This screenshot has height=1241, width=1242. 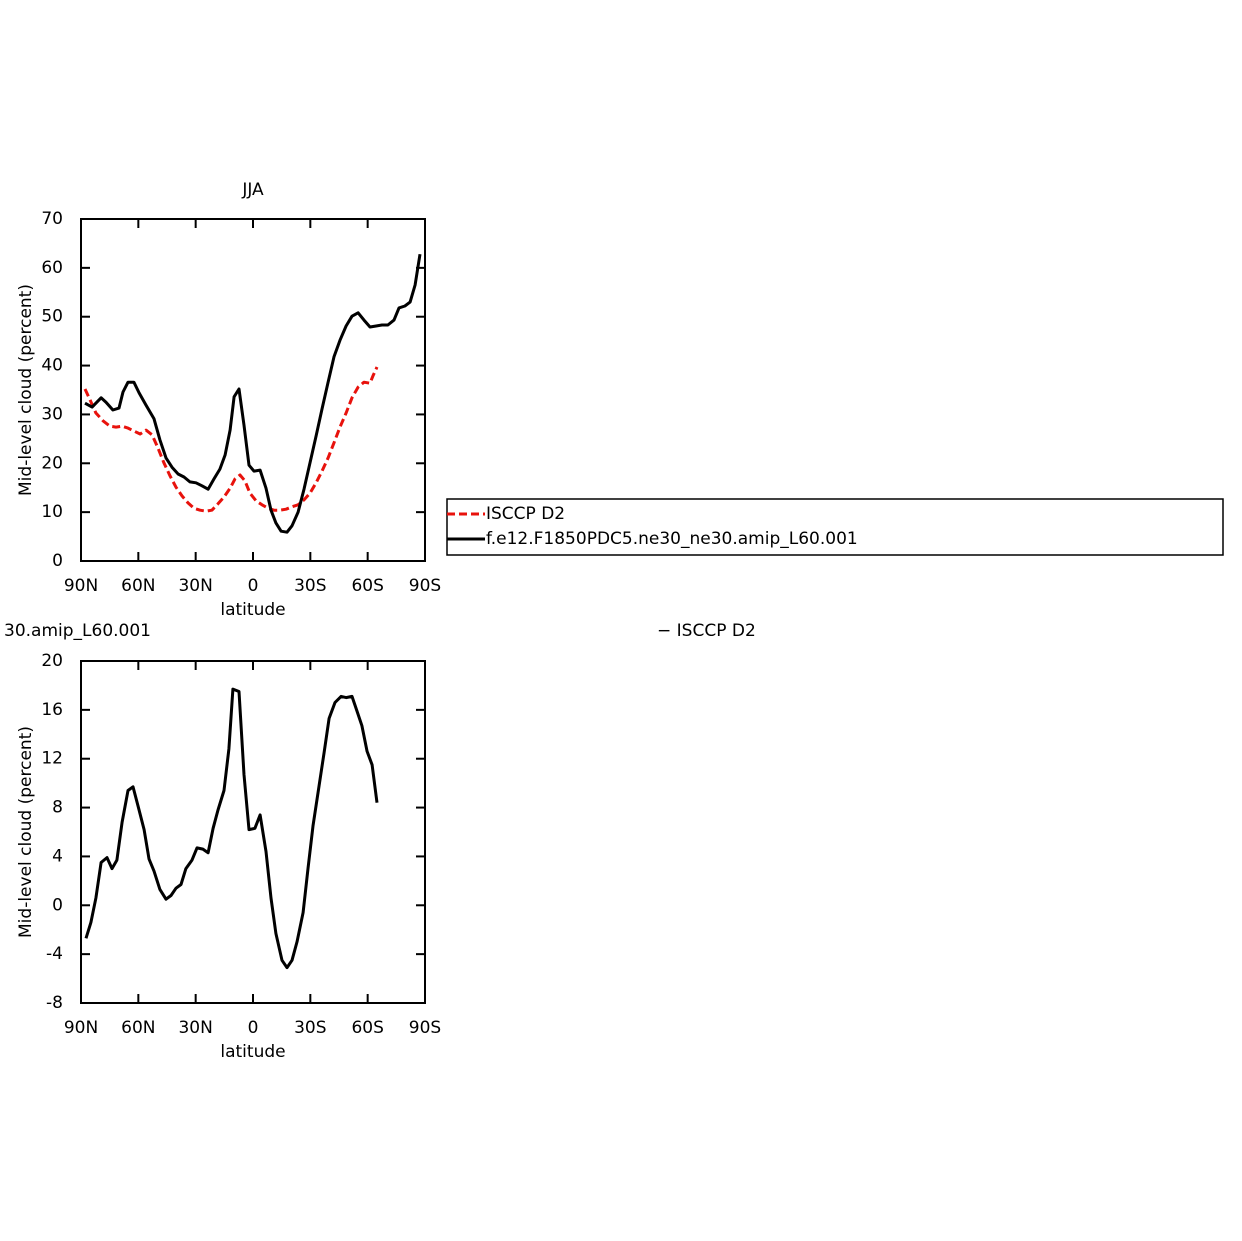 What do you see at coordinates (52, 512) in the screenshot?
I see `y-tick-label: 10` at bounding box center [52, 512].